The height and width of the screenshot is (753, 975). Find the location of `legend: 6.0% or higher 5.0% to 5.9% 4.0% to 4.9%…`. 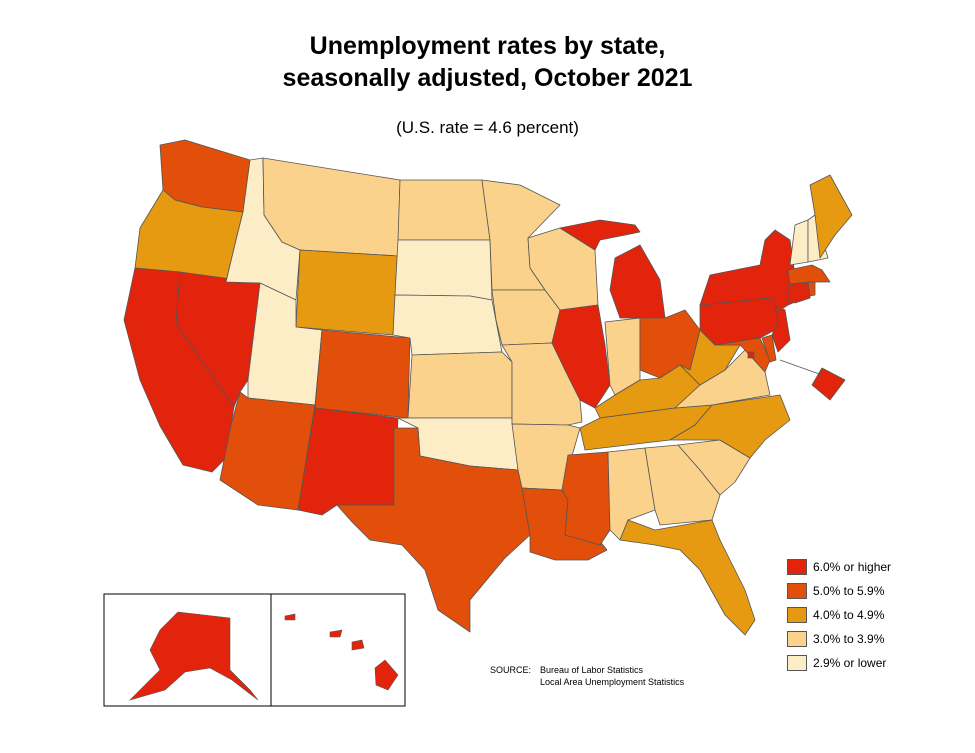

legend: 6.0% or higher 5.0% to 5.9% 4.0% to 4.9%… is located at coordinates (839, 618).